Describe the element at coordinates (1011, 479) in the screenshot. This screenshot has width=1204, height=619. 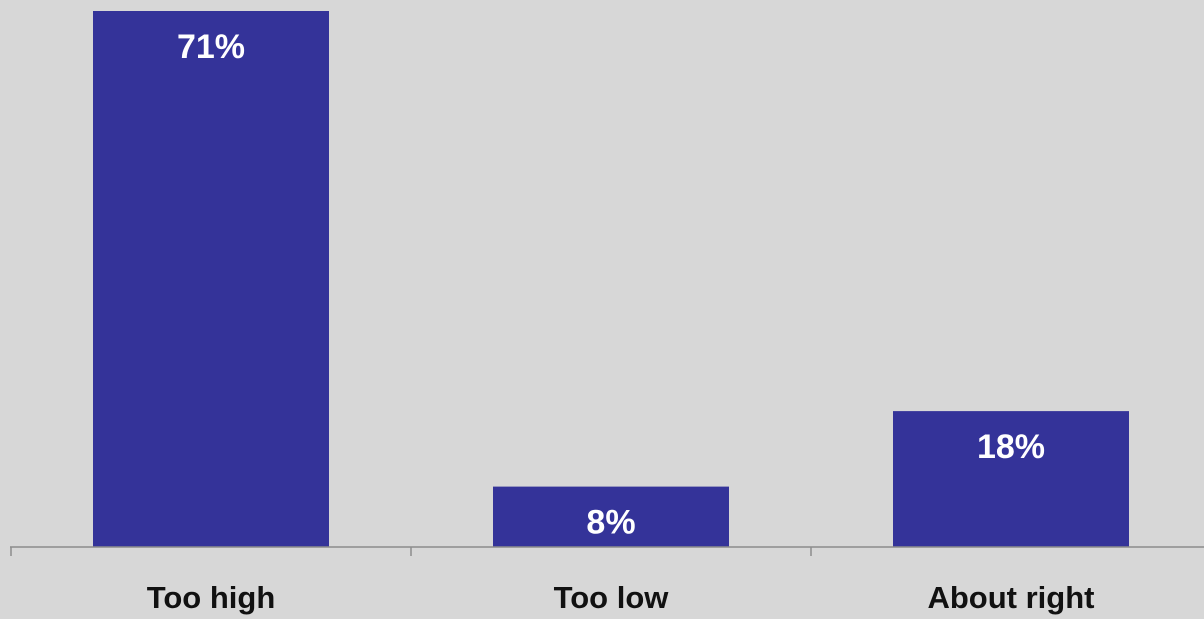
I see `bar-about-right` at that location.